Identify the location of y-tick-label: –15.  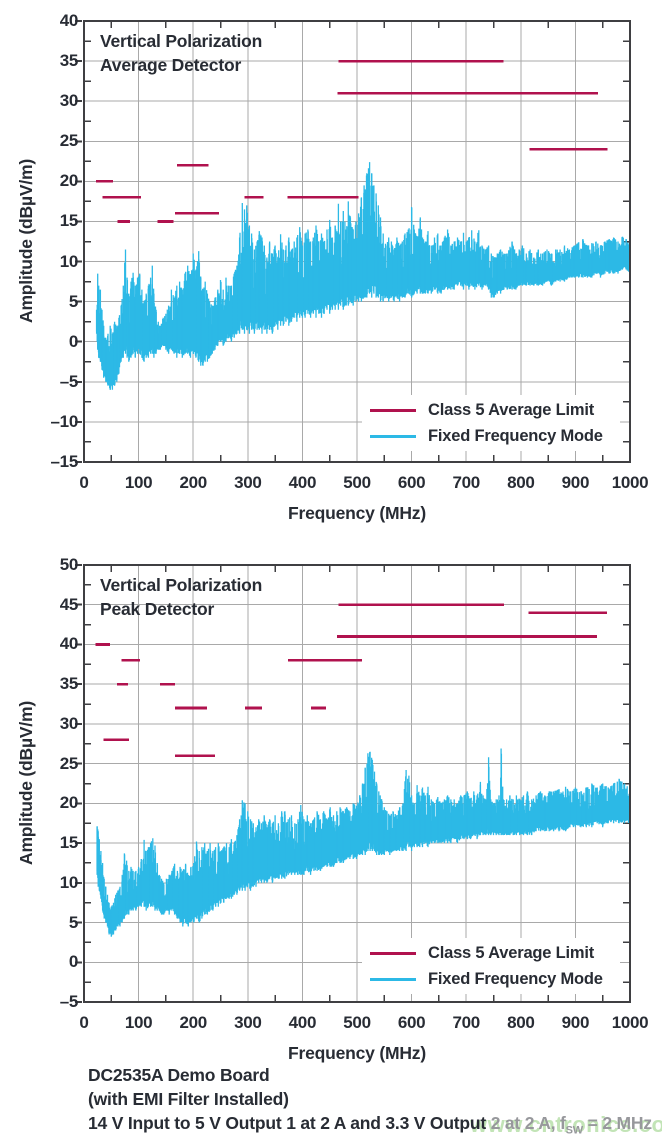
(64, 461).